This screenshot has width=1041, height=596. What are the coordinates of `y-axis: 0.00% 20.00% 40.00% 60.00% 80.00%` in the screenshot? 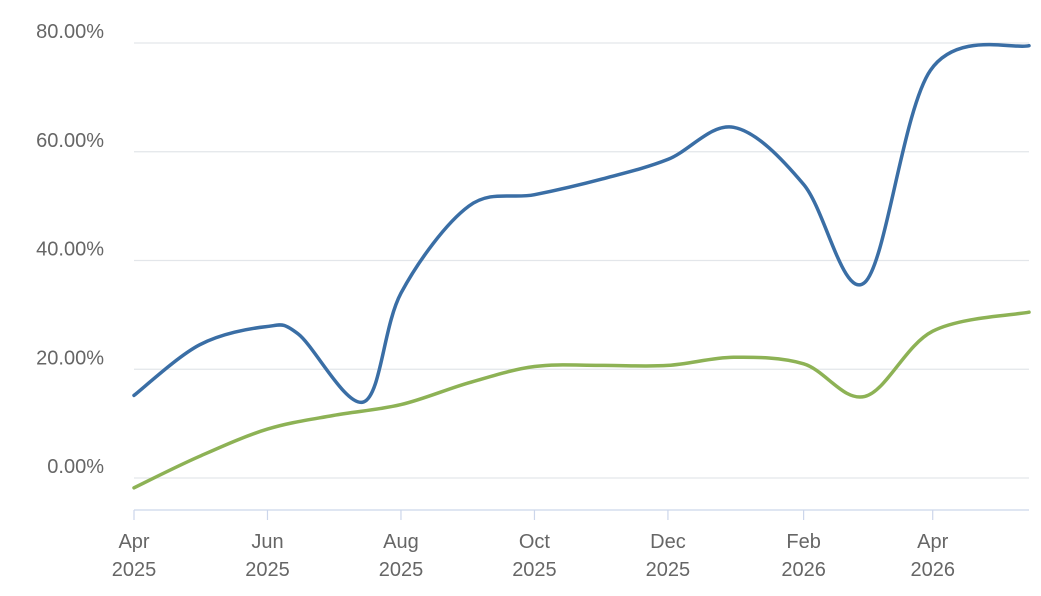 It's located at (70, 249).